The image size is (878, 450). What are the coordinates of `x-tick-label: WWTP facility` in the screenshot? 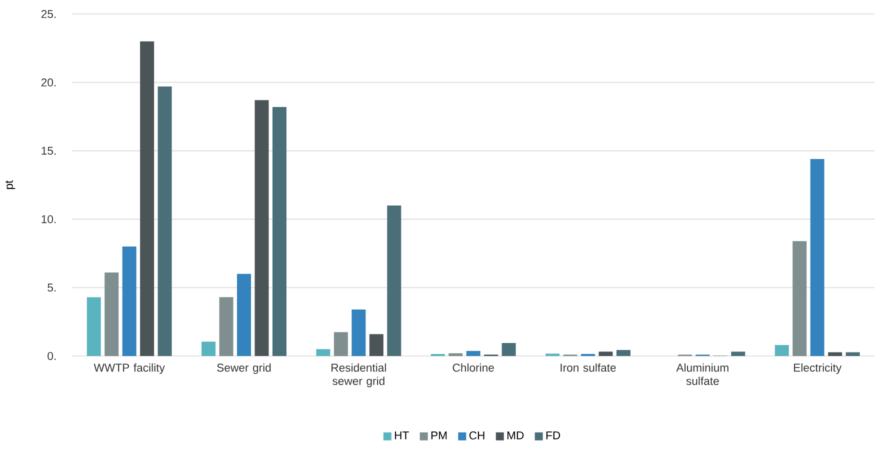 It's located at (129, 368).